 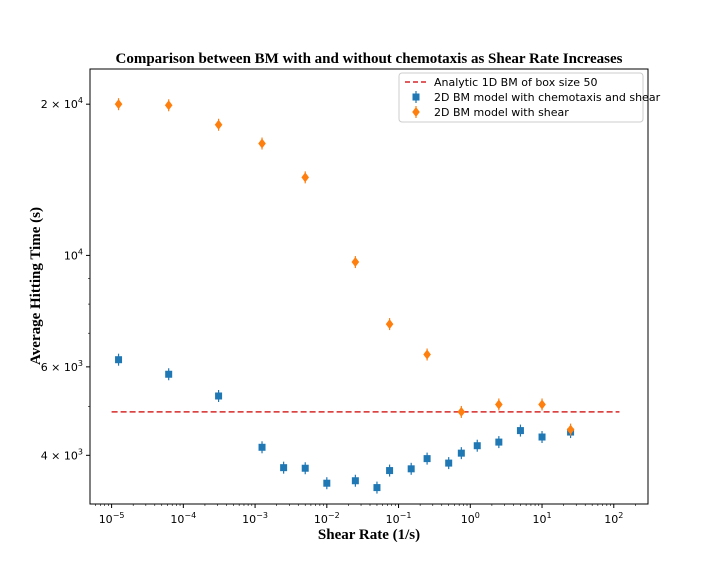 I want to click on x-tick-label: 10², so click(x=613, y=518).